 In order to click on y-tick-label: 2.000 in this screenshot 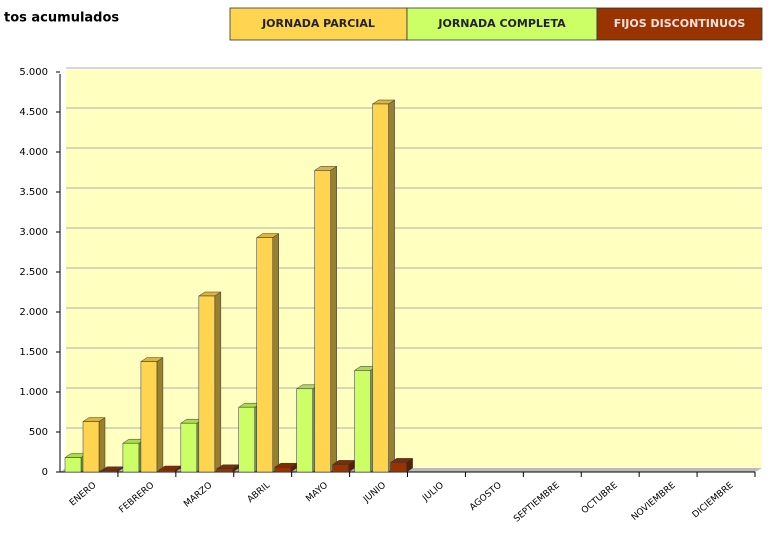, I will do `click(33, 312)`.